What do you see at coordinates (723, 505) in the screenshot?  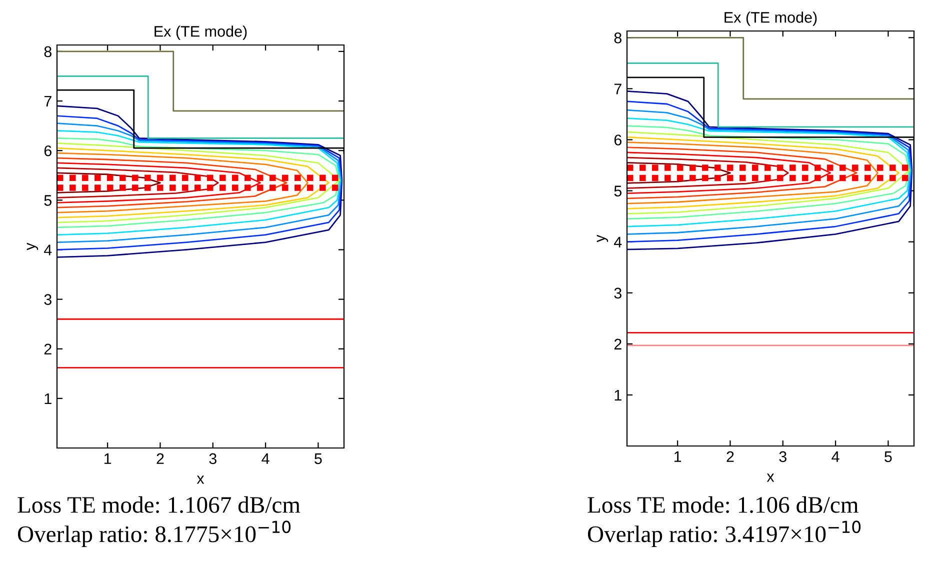 I see `text: Loss TE mode: 1.106 dB/cm` at bounding box center [723, 505].